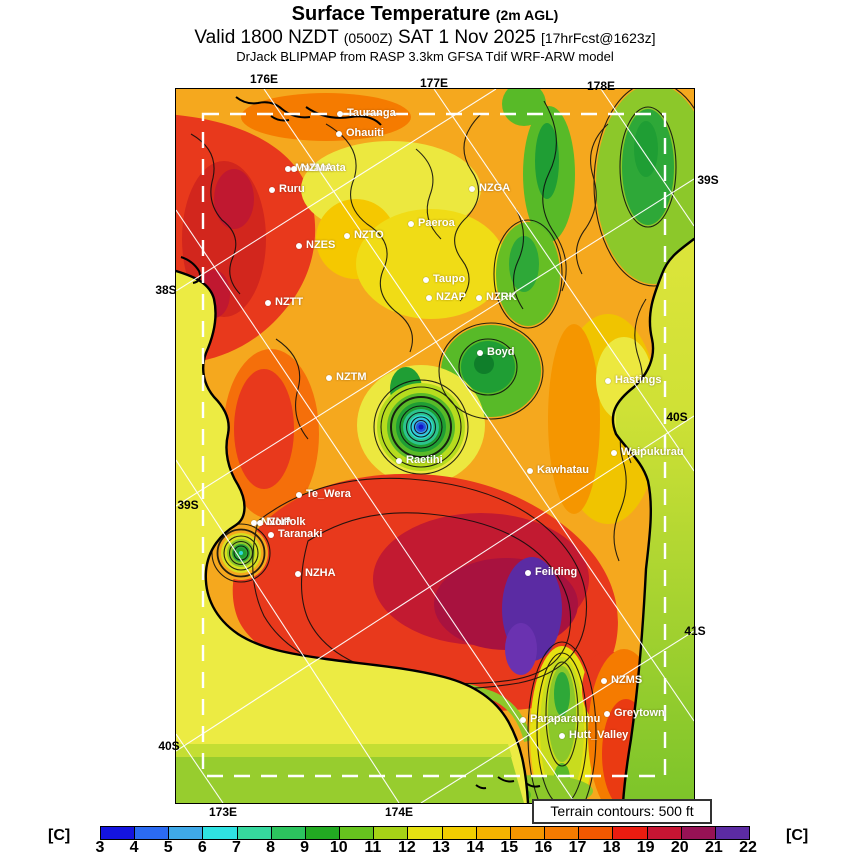 This screenshot has width=850, height=860. I want to click on station-label: NZES, so click(321, 245).